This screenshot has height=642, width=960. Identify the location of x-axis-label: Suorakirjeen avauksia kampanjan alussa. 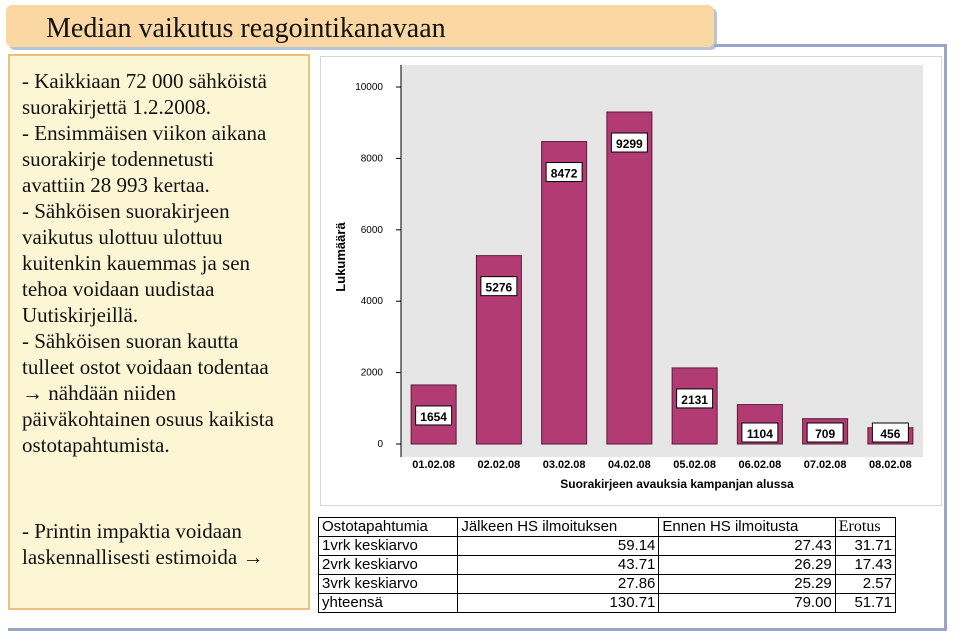
(677, 484).